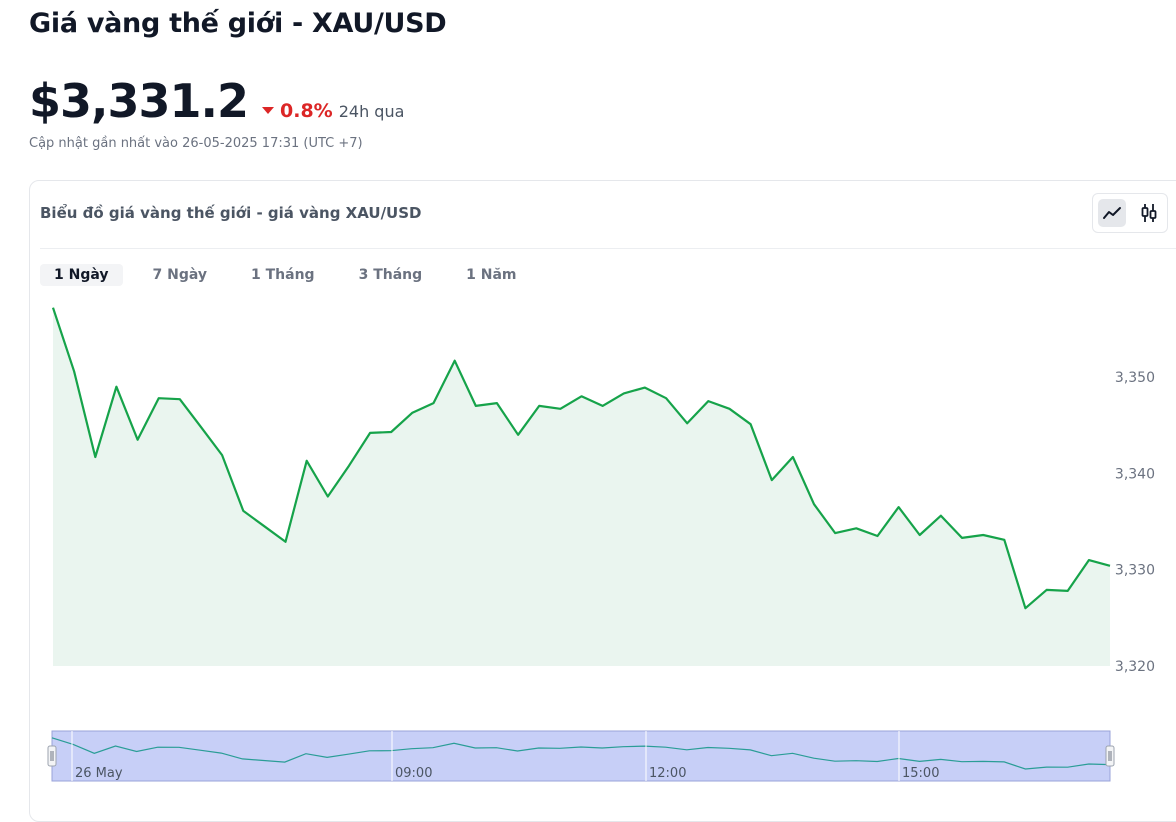  What do you see at coordinates (667, 773) in the screenshot?
I see `navigator-time-label: 12:00` at bounding box center [667, 773].